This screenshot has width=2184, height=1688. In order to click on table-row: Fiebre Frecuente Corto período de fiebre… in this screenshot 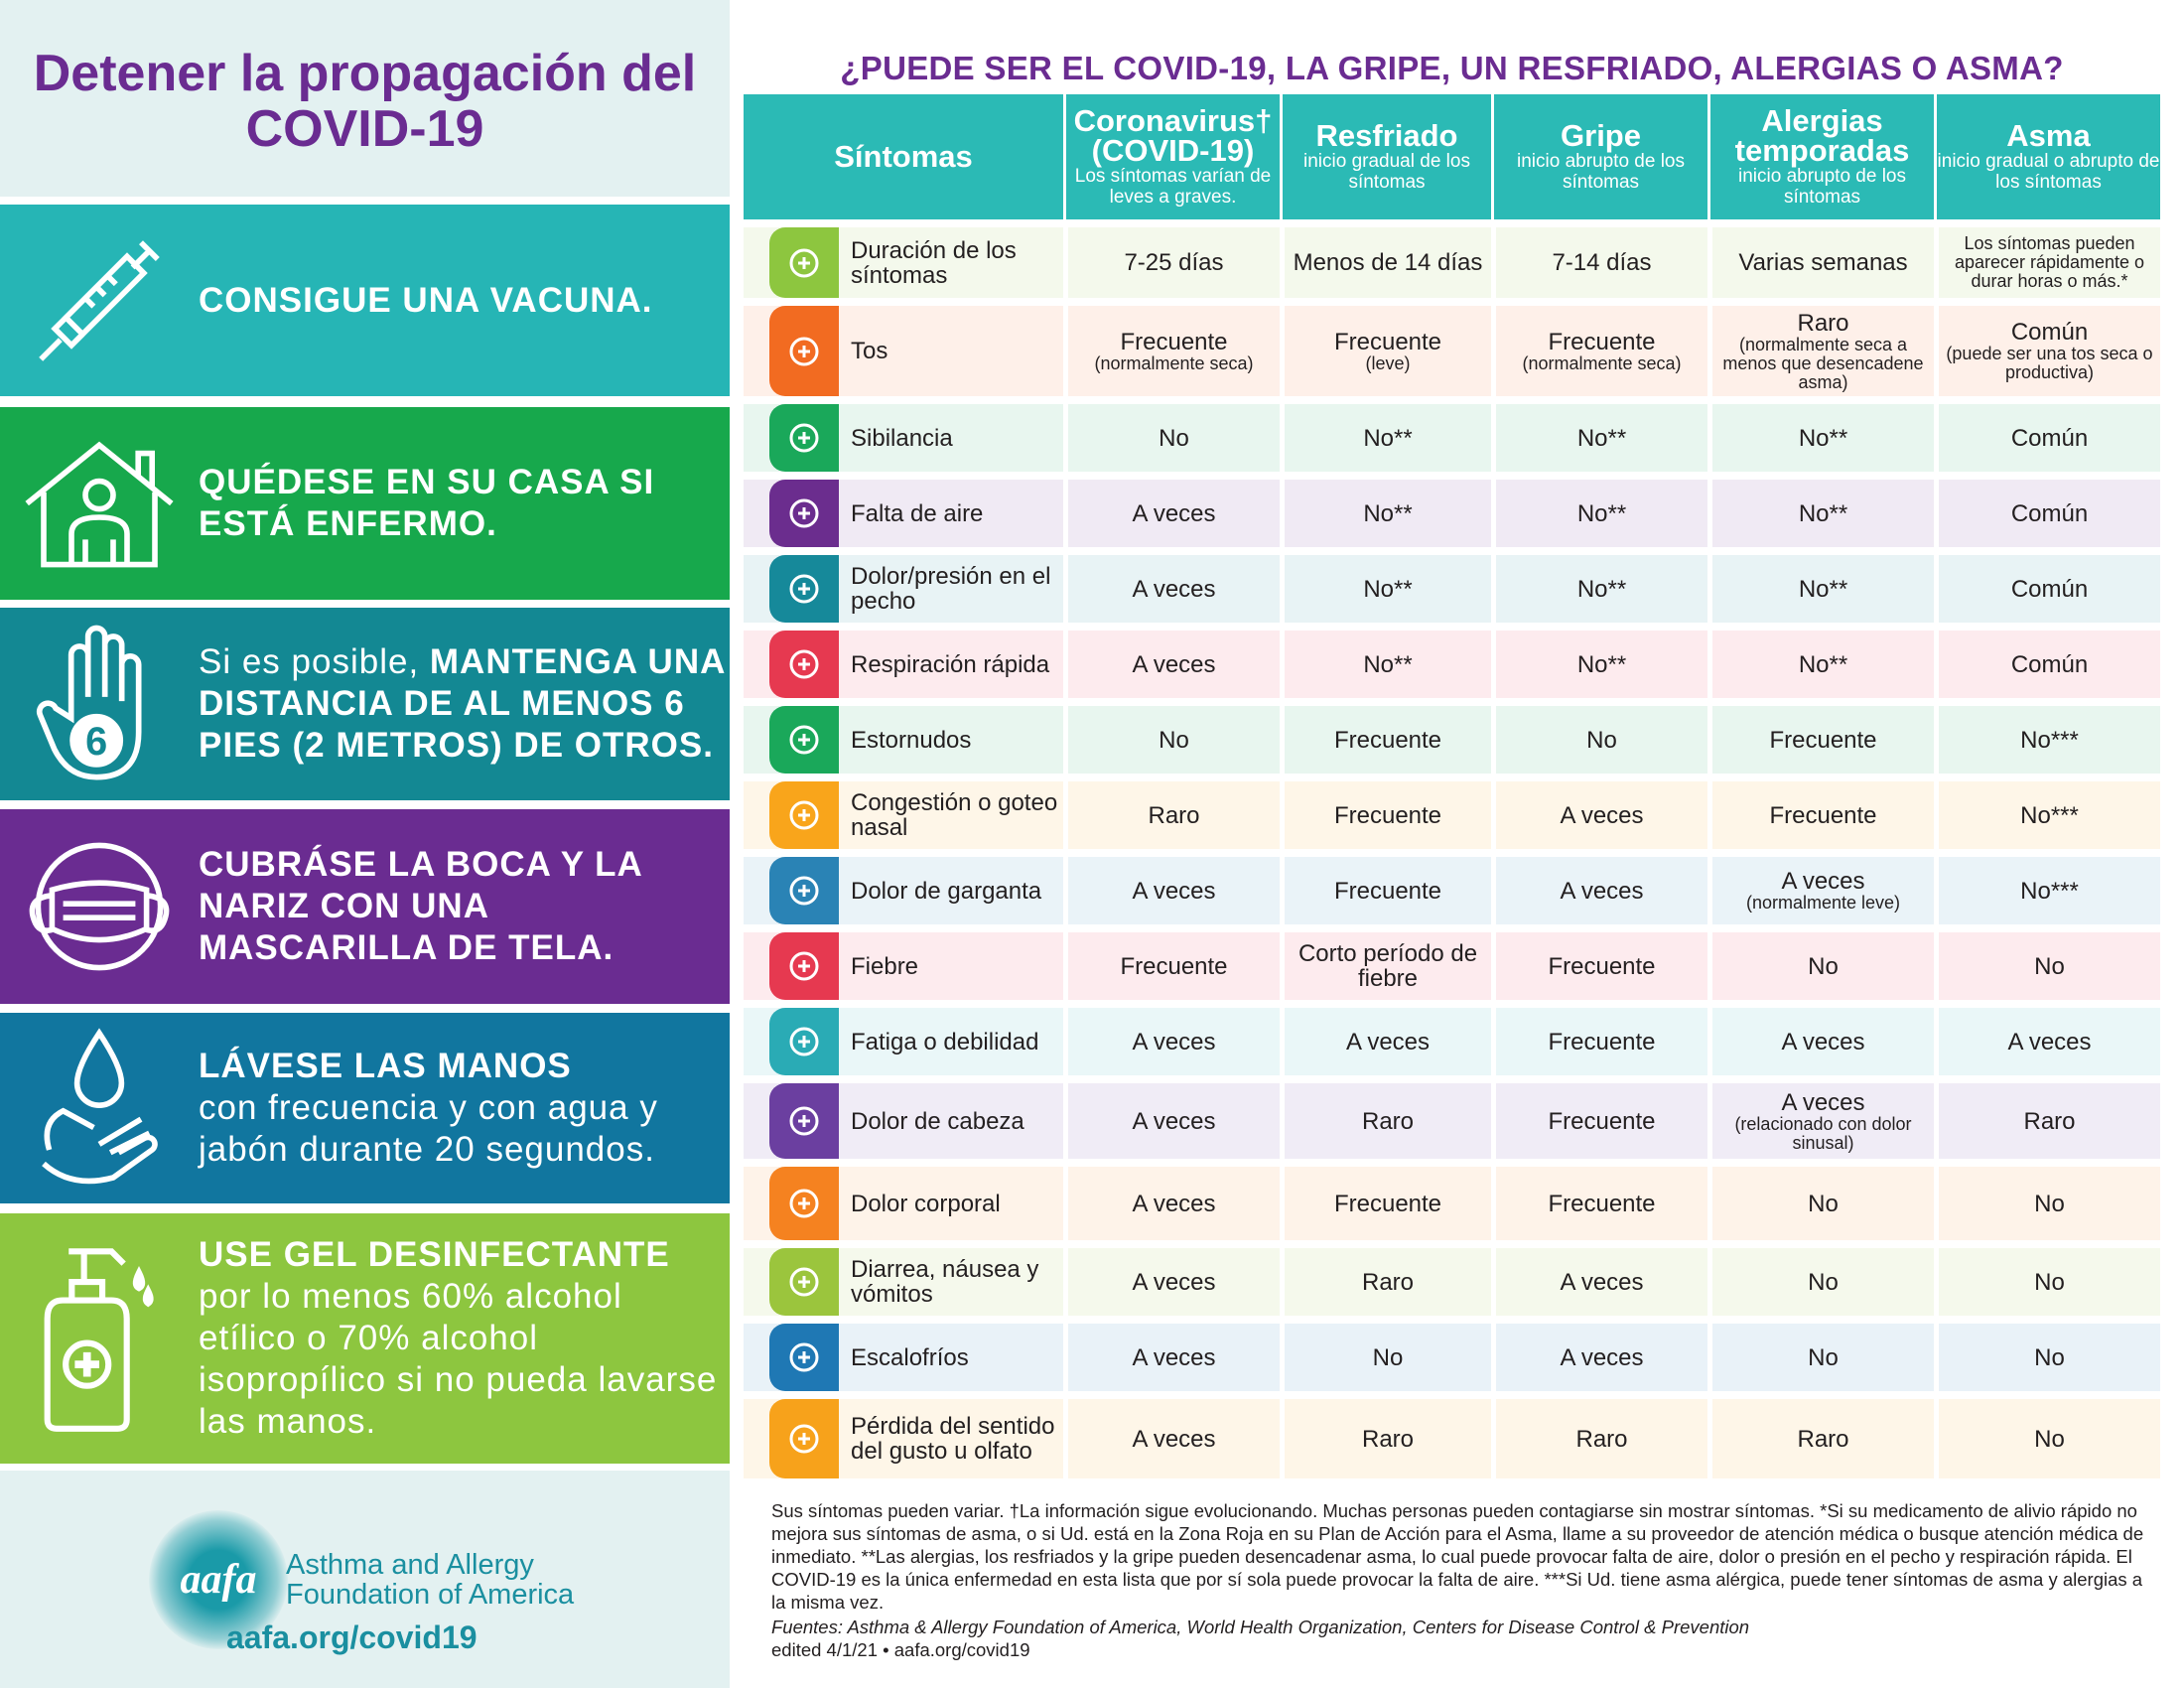, I will do `click(1452, 966)`.